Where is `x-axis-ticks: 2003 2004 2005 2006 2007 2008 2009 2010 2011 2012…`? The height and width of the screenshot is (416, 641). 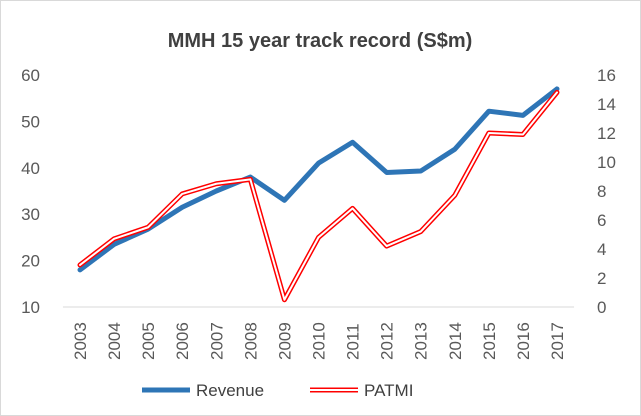
x-axis-ticks: 2003 2004 2005 2006 2007 2008 2009 2010 2011 2012… is located at coordinates (319, 341).